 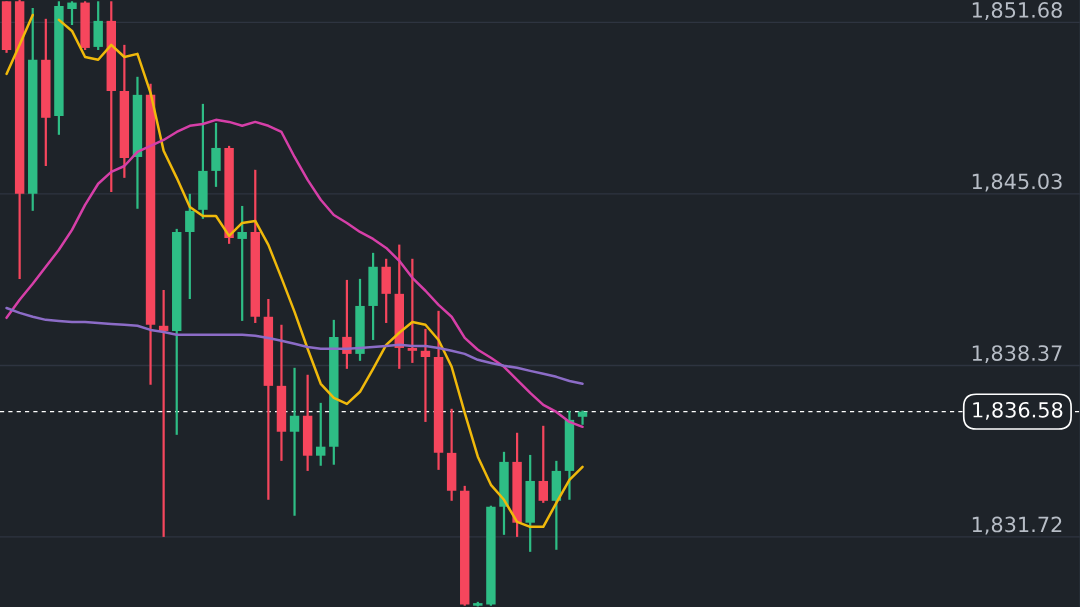 What do you see at coordinates (1017, 354) in the screenshot?
I see `y-tick-label: 1,838.37` at bounding box center [1017, 354].